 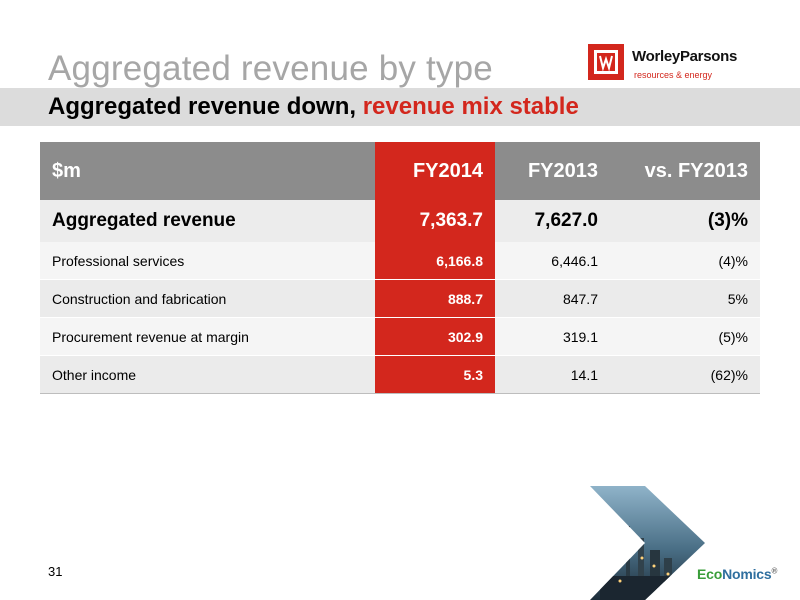 I want to click on subtitle-main: Aggregated revenue down,, so click(x=205, y=106).